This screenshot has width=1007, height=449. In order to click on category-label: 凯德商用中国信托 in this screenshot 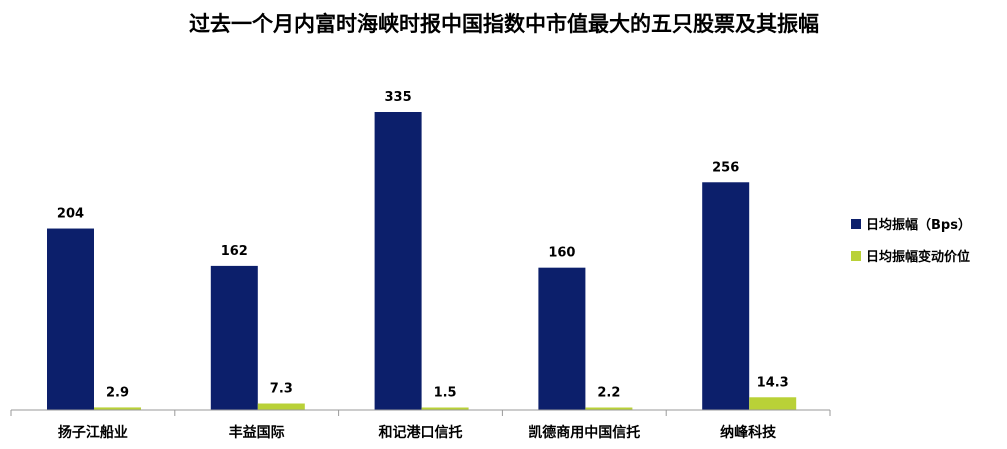, I will do `click(584, 432)`.